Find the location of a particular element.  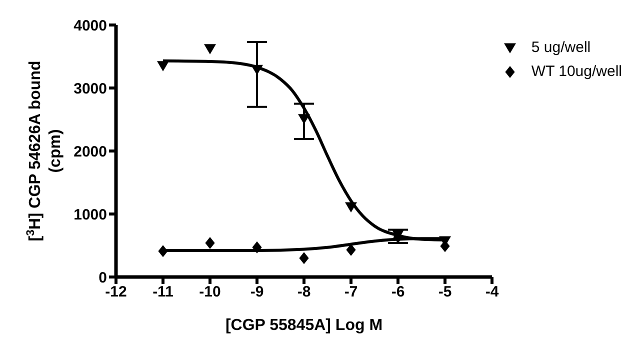

legend-label: WT 10ug/well is located at coordinates (576, 72).